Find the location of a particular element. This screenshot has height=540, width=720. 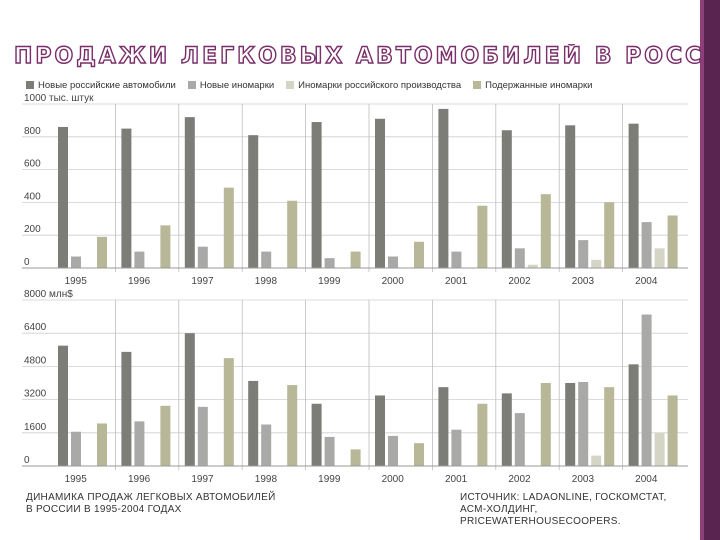

y-tick-label: 600 is located at coordinates (32, 164).